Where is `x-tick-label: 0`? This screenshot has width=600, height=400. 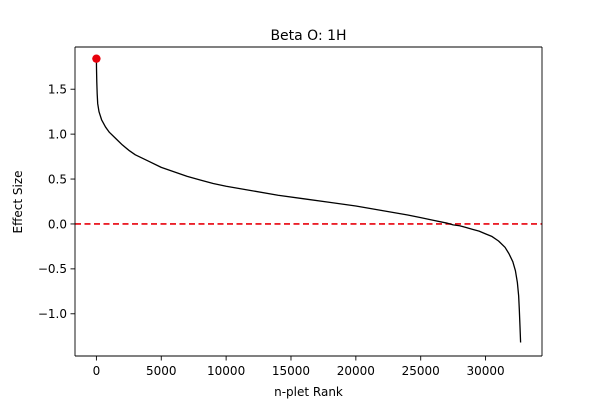
x-tick-label: 0 is located at coordinates (97, 371).